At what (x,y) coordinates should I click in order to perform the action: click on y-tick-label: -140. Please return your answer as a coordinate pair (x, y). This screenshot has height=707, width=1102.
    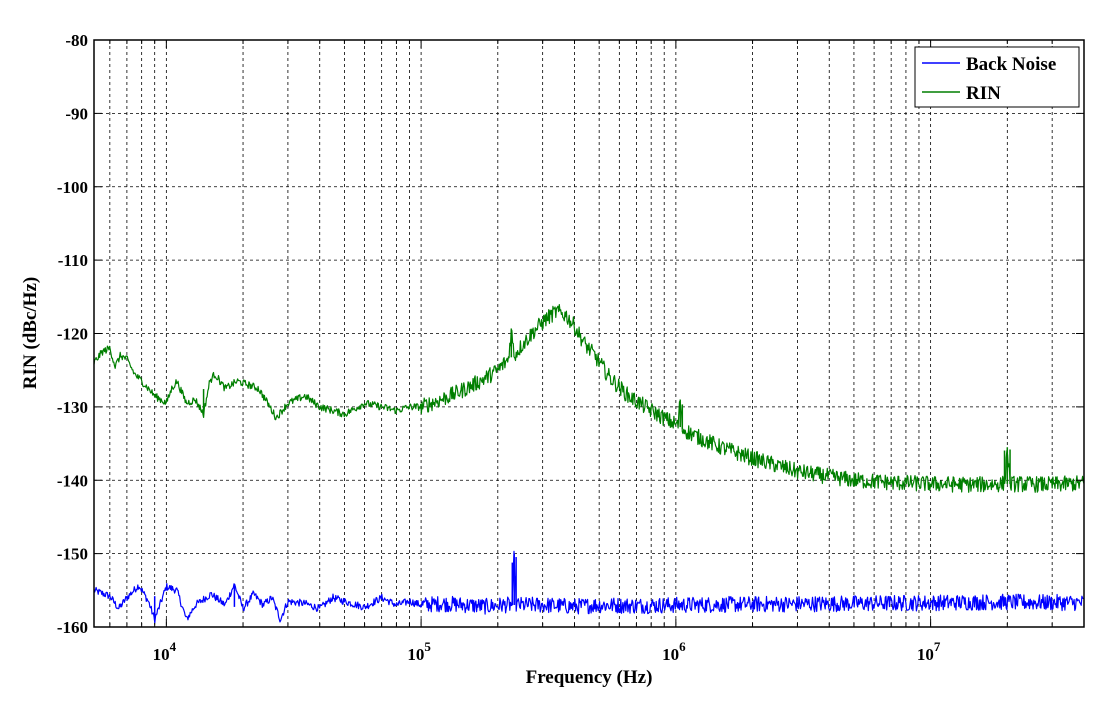
    Looking at the image, I should click on (72, 480).